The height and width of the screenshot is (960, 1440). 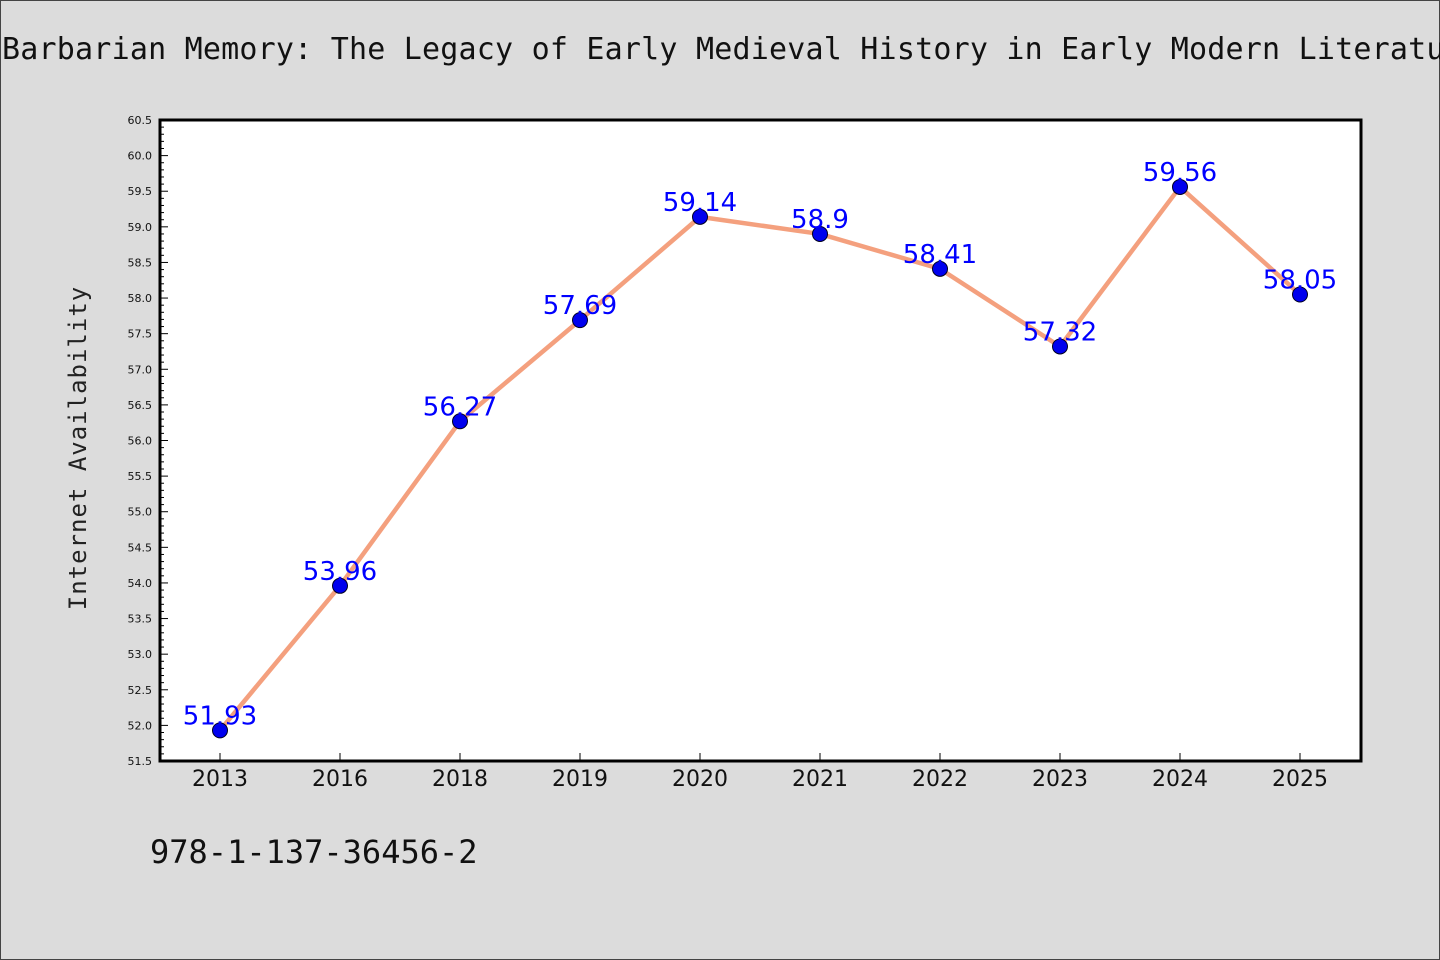 I want to click on y-tick-label: 55.0, so click(x=140, y=512).